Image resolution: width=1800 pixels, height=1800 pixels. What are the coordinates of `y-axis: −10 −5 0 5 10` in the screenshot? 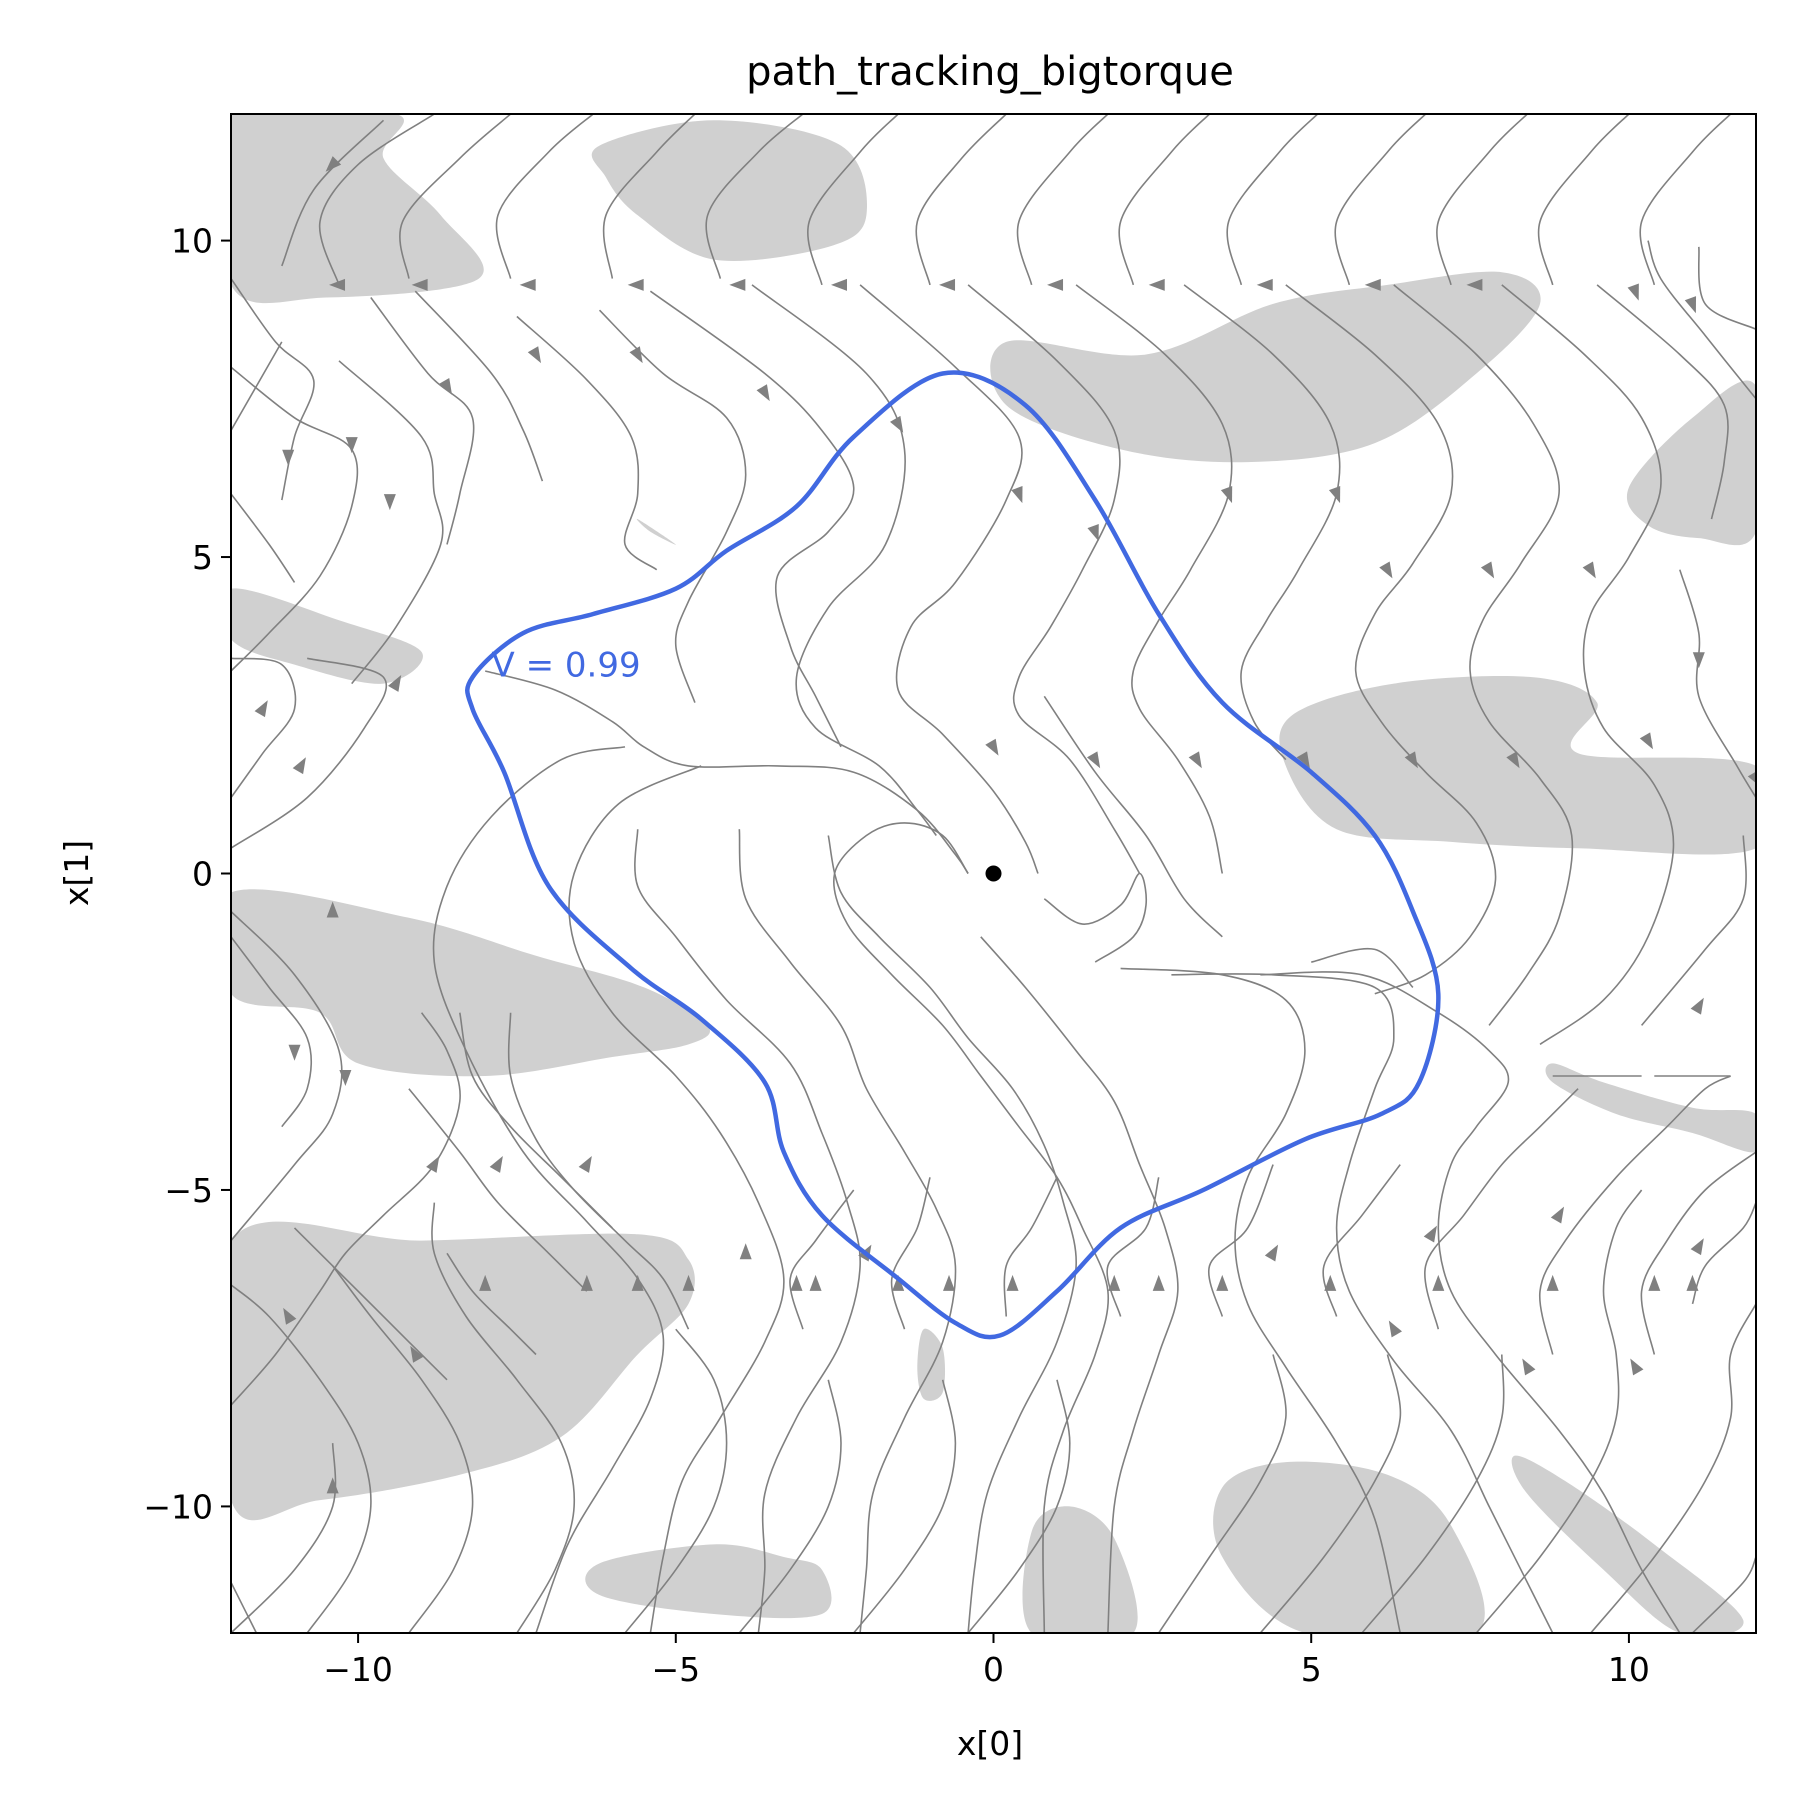 It's located at (187, 874).